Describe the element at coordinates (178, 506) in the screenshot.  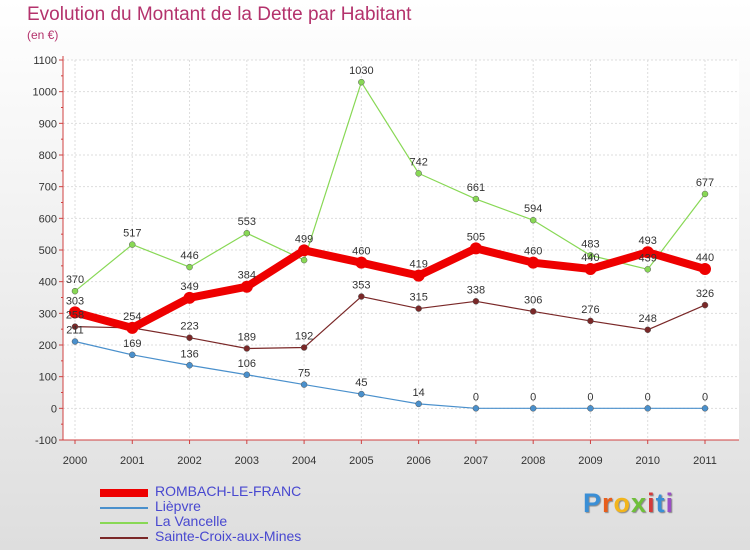
I see `legend-label: Lièpvre` at that location.